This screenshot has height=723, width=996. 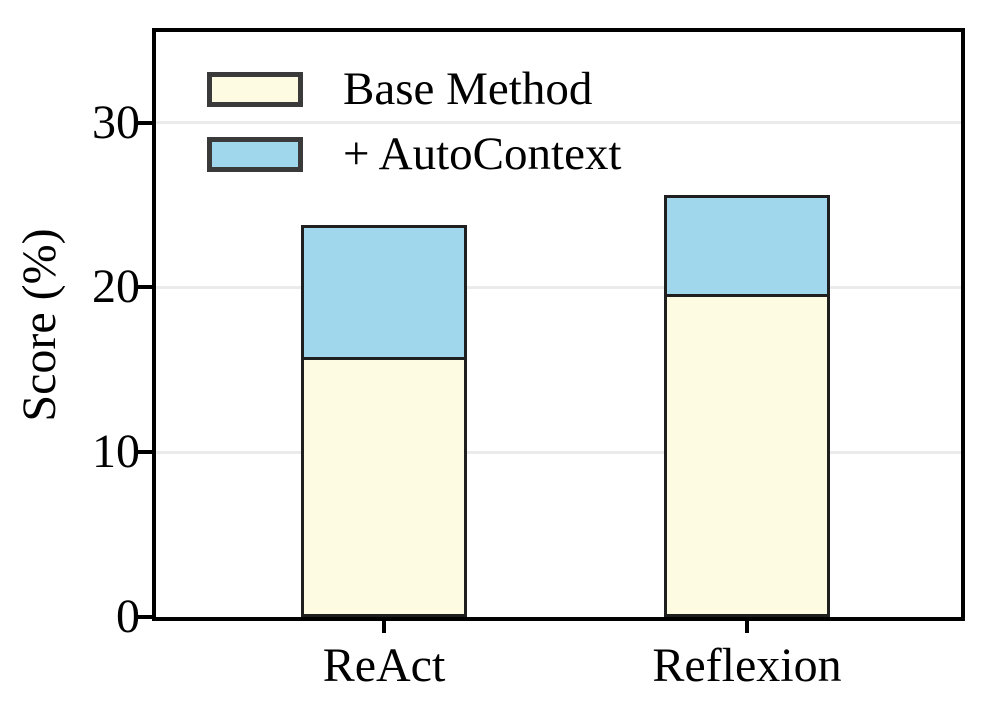 What do you see at coordinates (116, 122) in the screenshot?
I see `y-tick-label-30: 30` at bounding box center [116, 122].